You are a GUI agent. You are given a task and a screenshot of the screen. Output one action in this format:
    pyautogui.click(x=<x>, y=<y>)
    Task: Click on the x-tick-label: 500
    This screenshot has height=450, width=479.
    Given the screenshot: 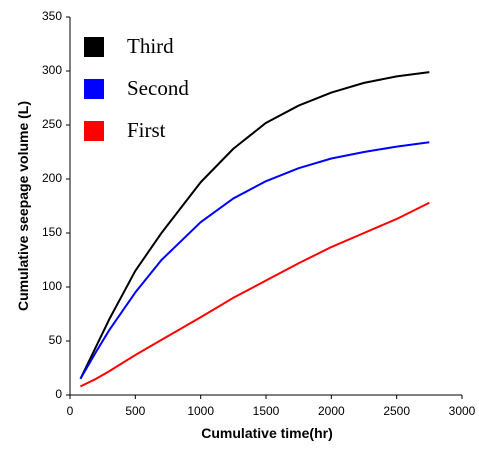 What is the action you would take?
    pyautogui.click(x=135, y=411)
    